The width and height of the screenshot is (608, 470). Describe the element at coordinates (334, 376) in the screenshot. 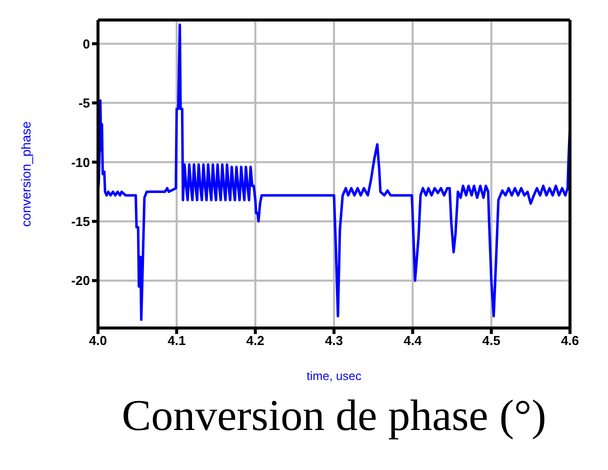

I see `x-axis-title: time, usec` at that location.